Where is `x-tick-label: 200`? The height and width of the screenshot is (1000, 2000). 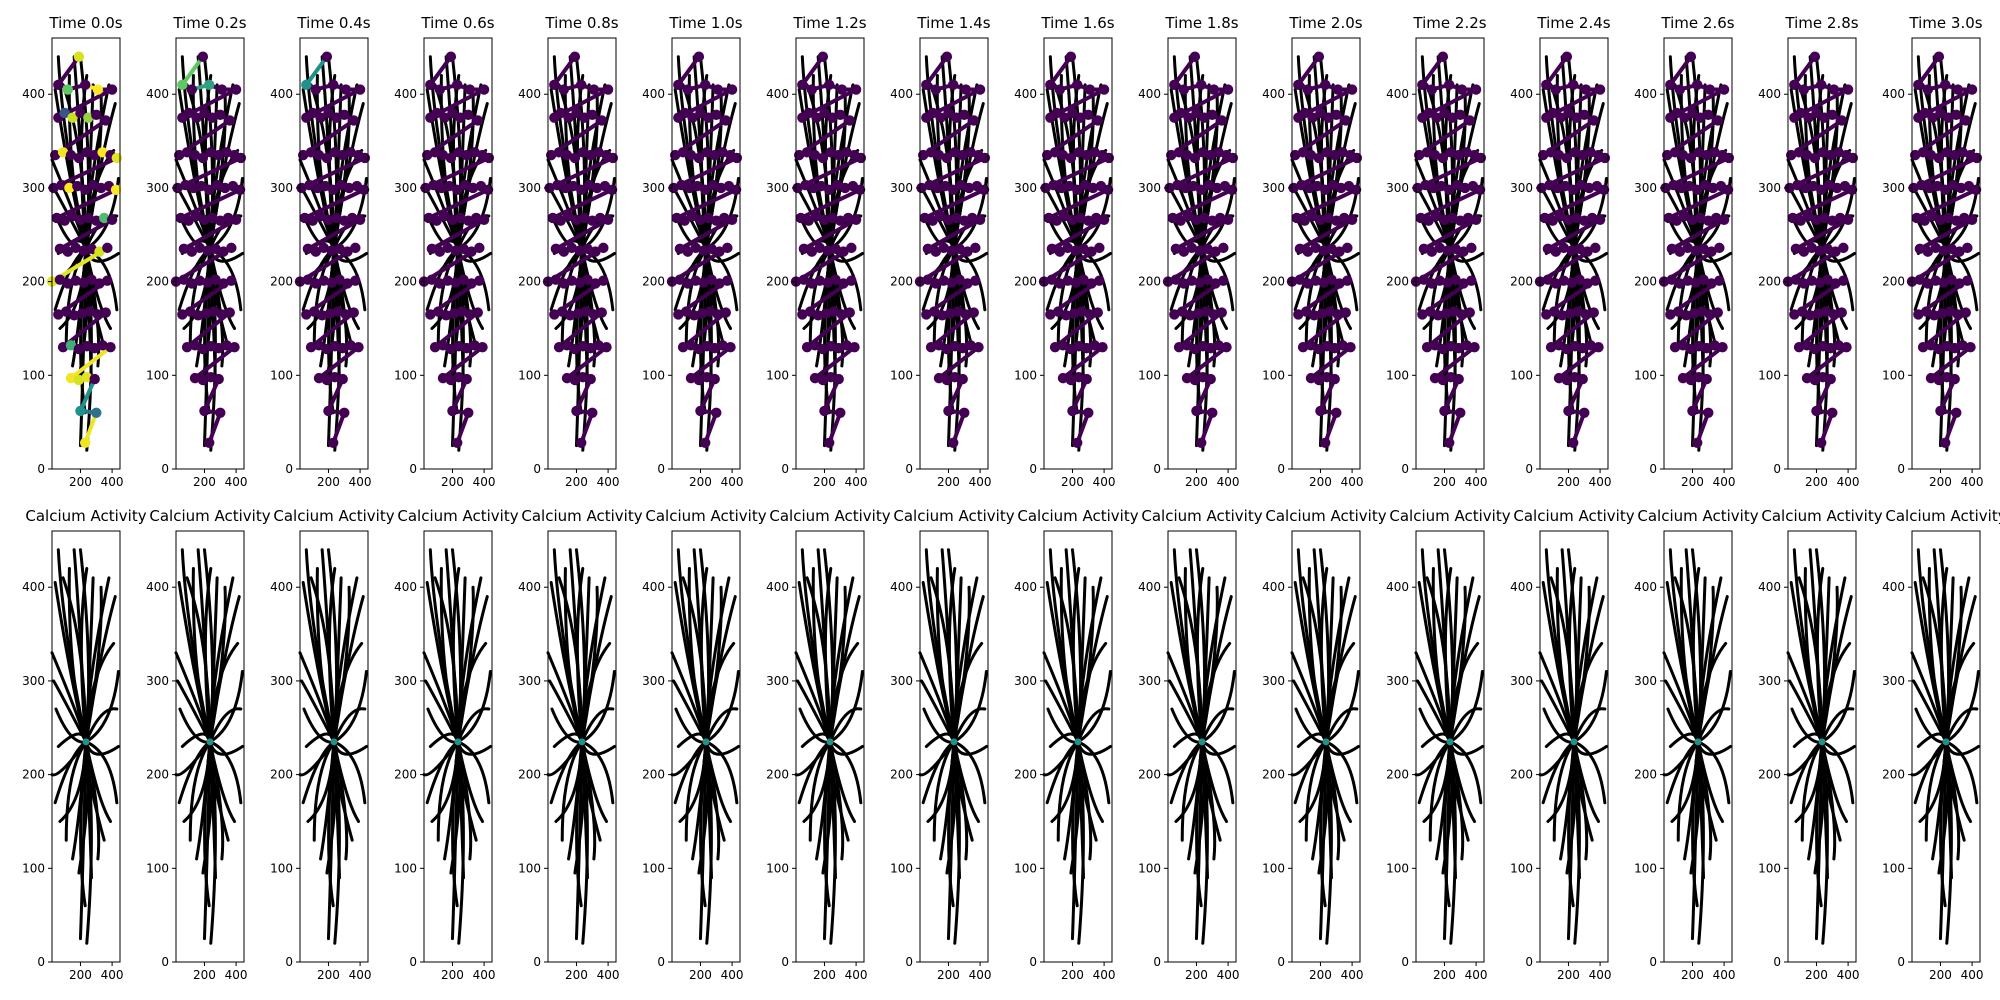
x-tick-label: 200 is located at coordinates (1568, 975).